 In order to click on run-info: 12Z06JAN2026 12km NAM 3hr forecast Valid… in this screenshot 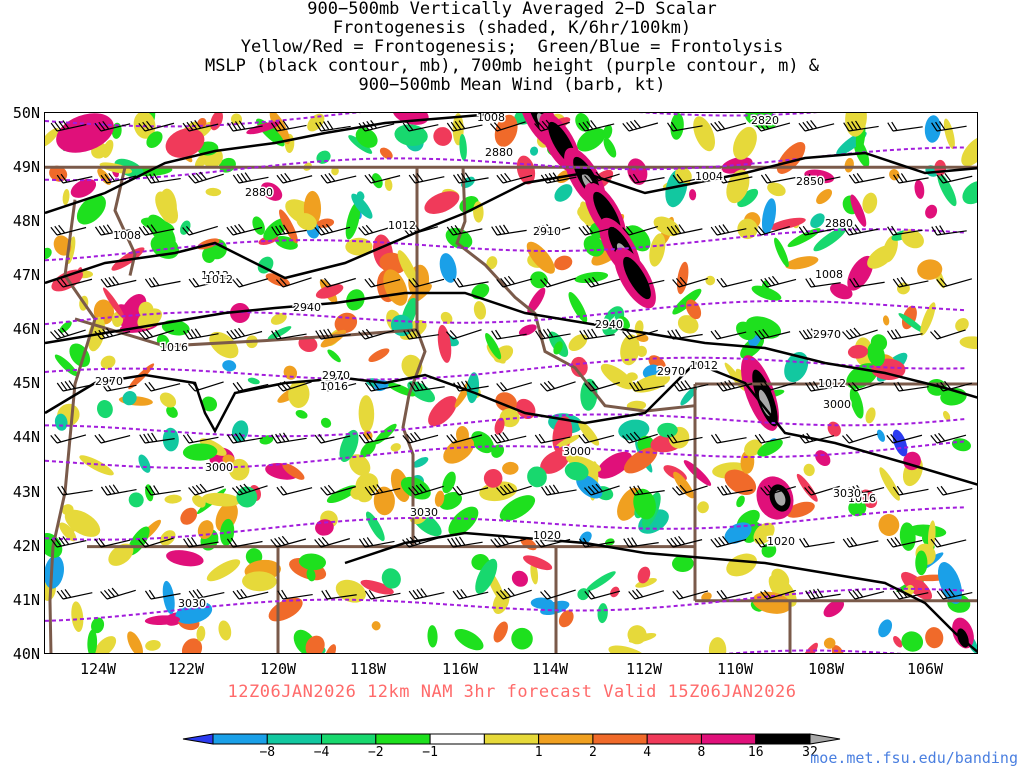, I will do `click(512, 692)`.